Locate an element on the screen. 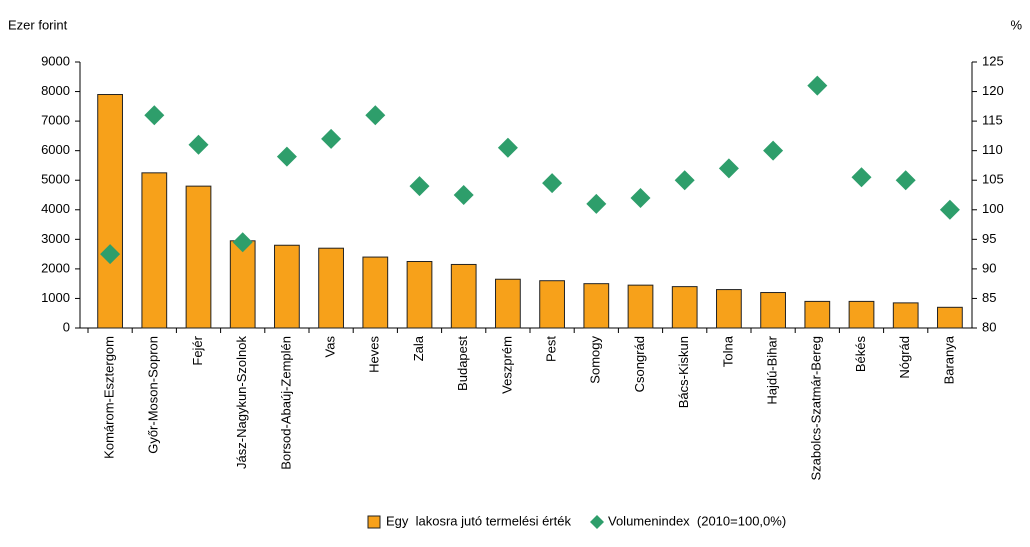  y-tick-label: 6000 is located at coordinates (55, 149).